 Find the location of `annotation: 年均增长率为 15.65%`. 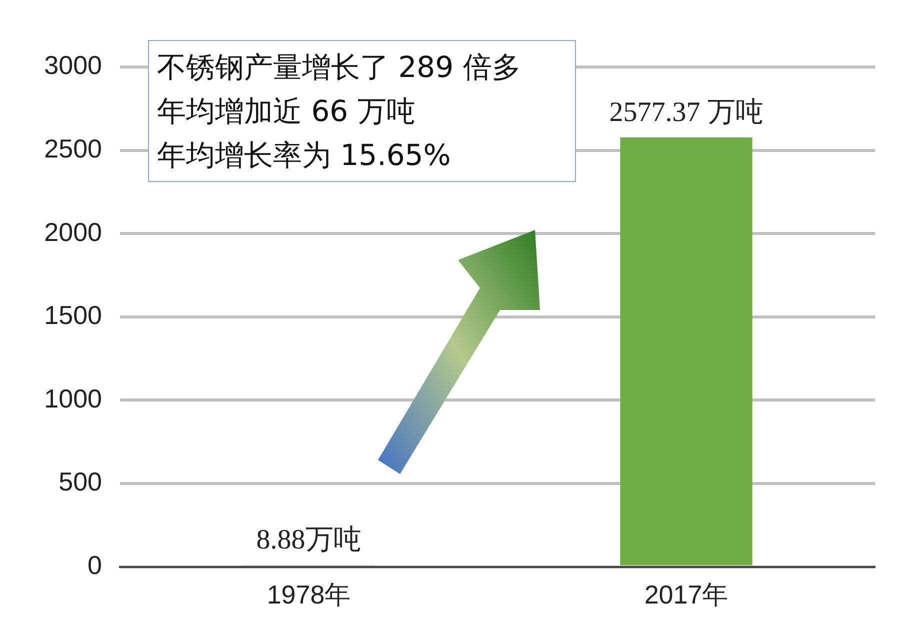

annotation: 年均增长率为 15.65% is located at coordinates (304, 155).